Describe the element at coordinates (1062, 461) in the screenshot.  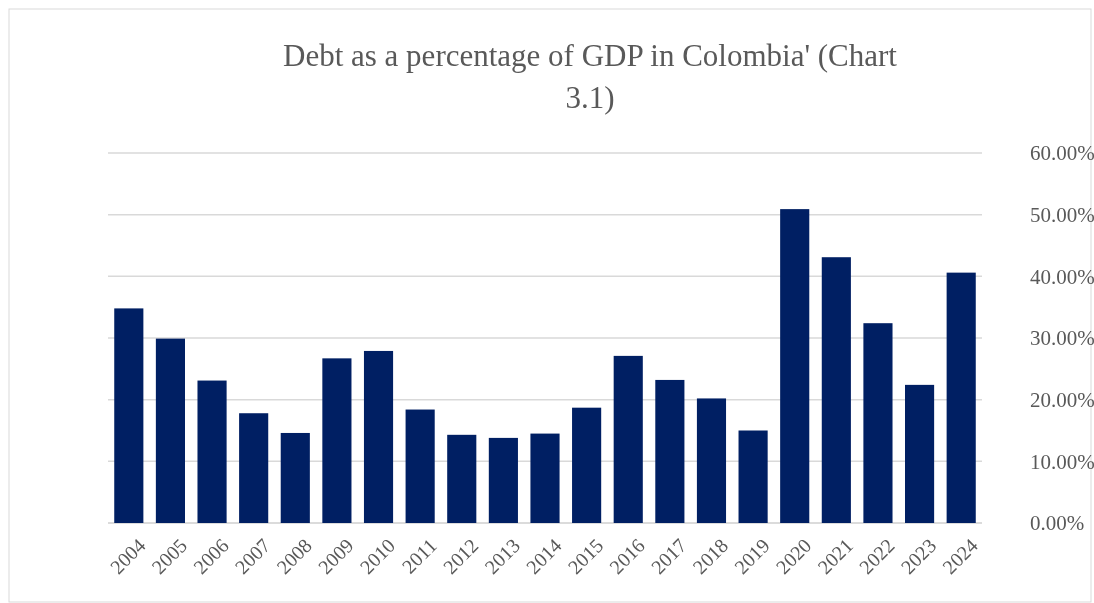
I see `y-tick-label: 10.00%` at that location.